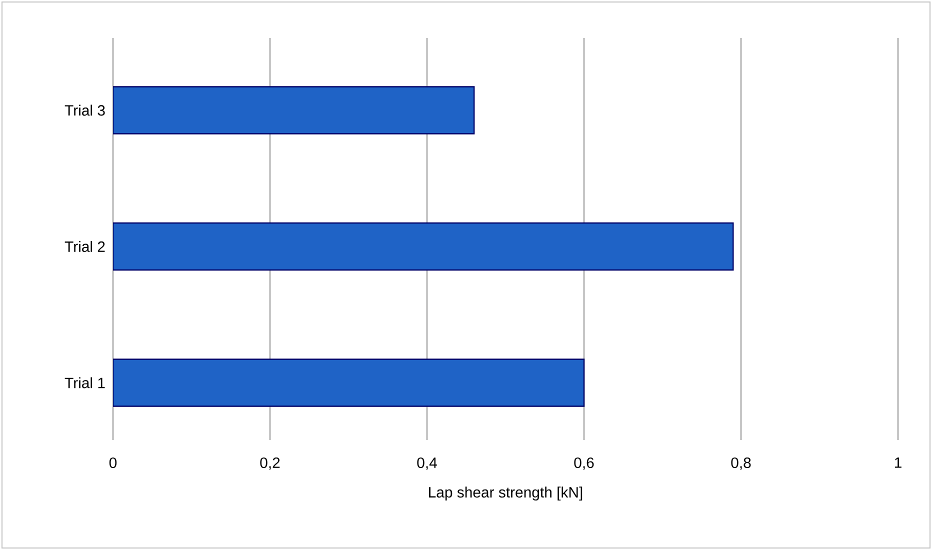 The image size is (932, 550). What do you see at coordinates (113, 462) in the screenshot?
I see `x-tick-label: 0` at bounding box center [113, 462].